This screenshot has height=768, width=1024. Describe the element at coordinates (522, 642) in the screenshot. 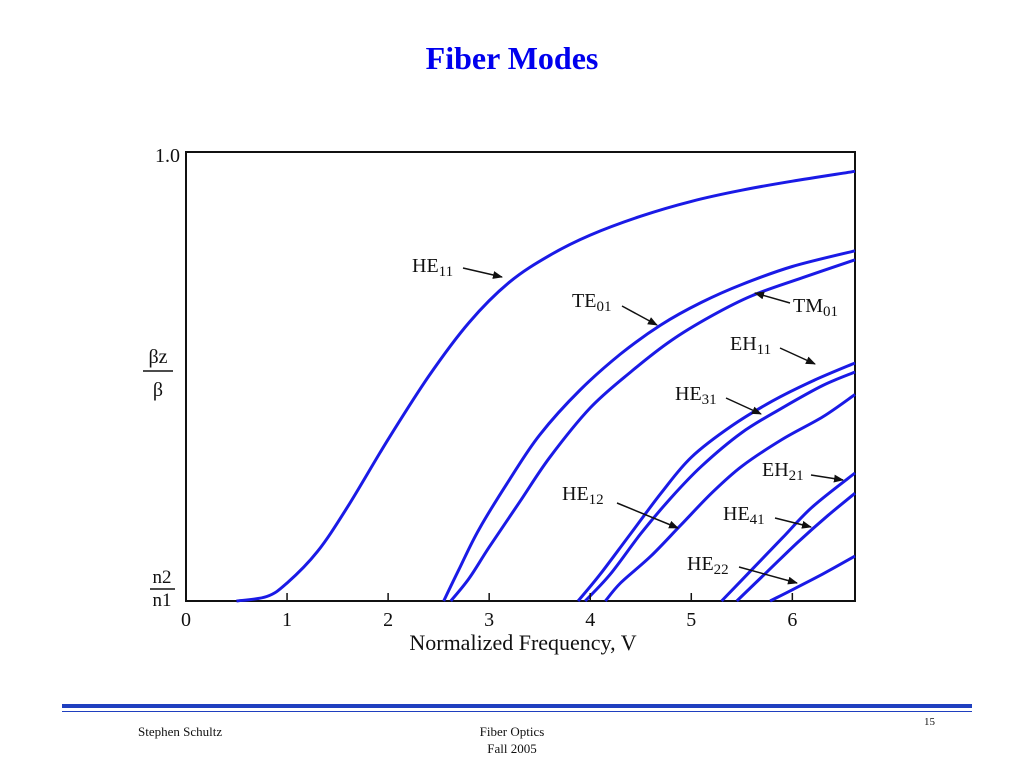

I see `x-axis-label: Normalized Frequency, V` at that location.